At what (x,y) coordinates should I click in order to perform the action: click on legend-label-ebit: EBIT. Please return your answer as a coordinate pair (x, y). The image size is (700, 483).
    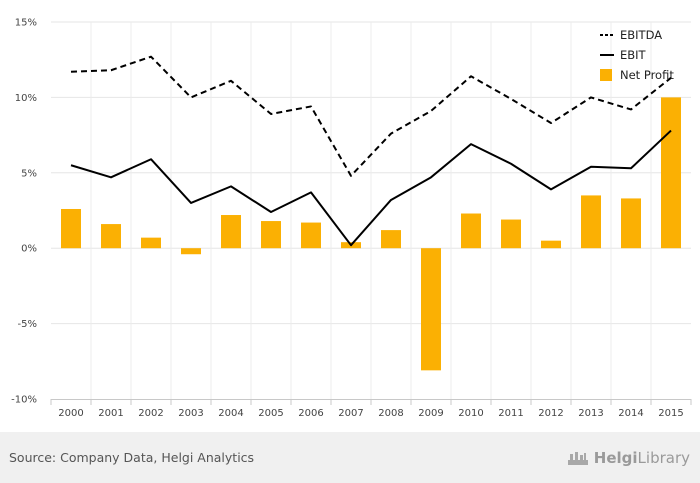
    Looking at the image, I should click on (633, 55).